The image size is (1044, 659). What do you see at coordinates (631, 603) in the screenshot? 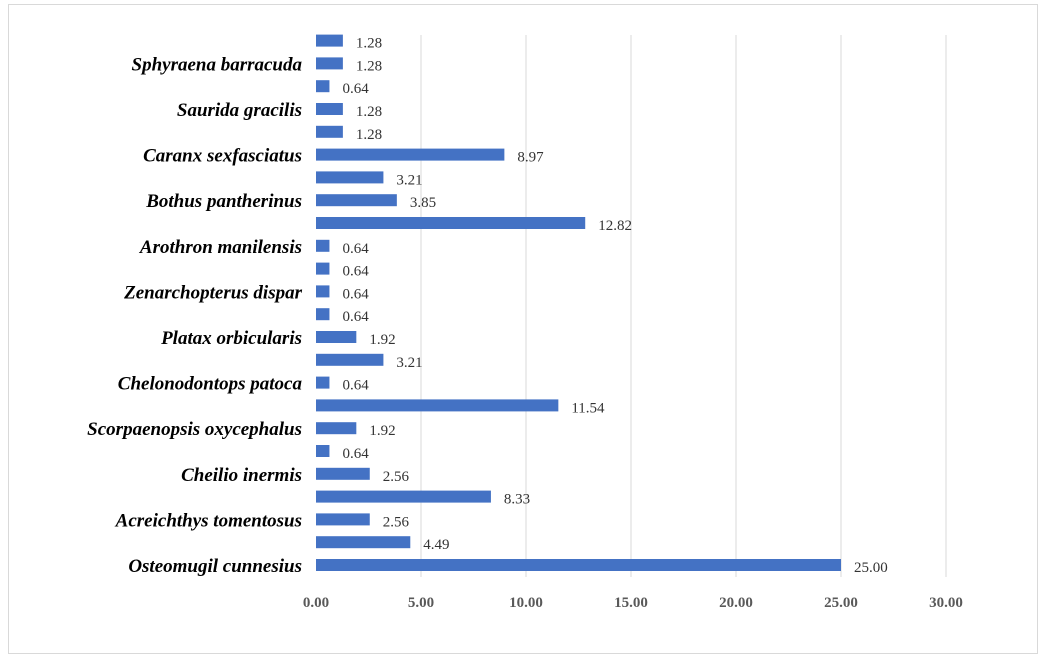
I see `x-tick-label: 15.00` at bounding box center [631, 603].